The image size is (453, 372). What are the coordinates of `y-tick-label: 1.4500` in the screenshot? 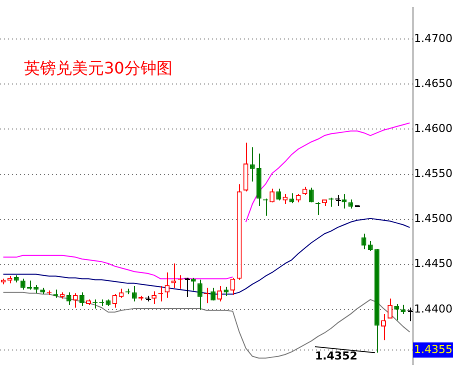 It's located at (433, 219).